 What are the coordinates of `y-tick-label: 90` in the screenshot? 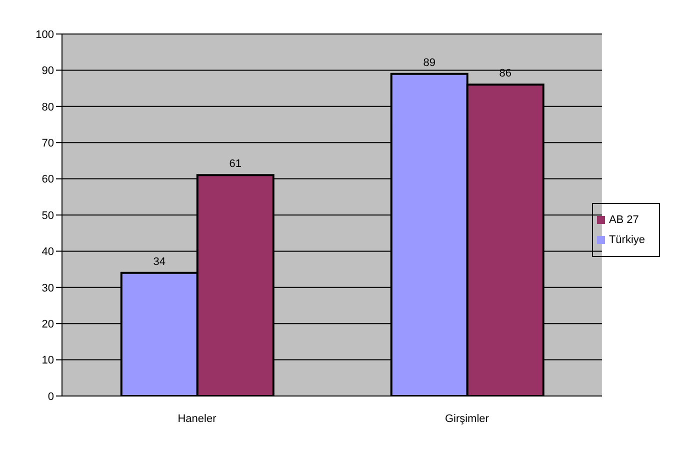 It's located at (48, 71).